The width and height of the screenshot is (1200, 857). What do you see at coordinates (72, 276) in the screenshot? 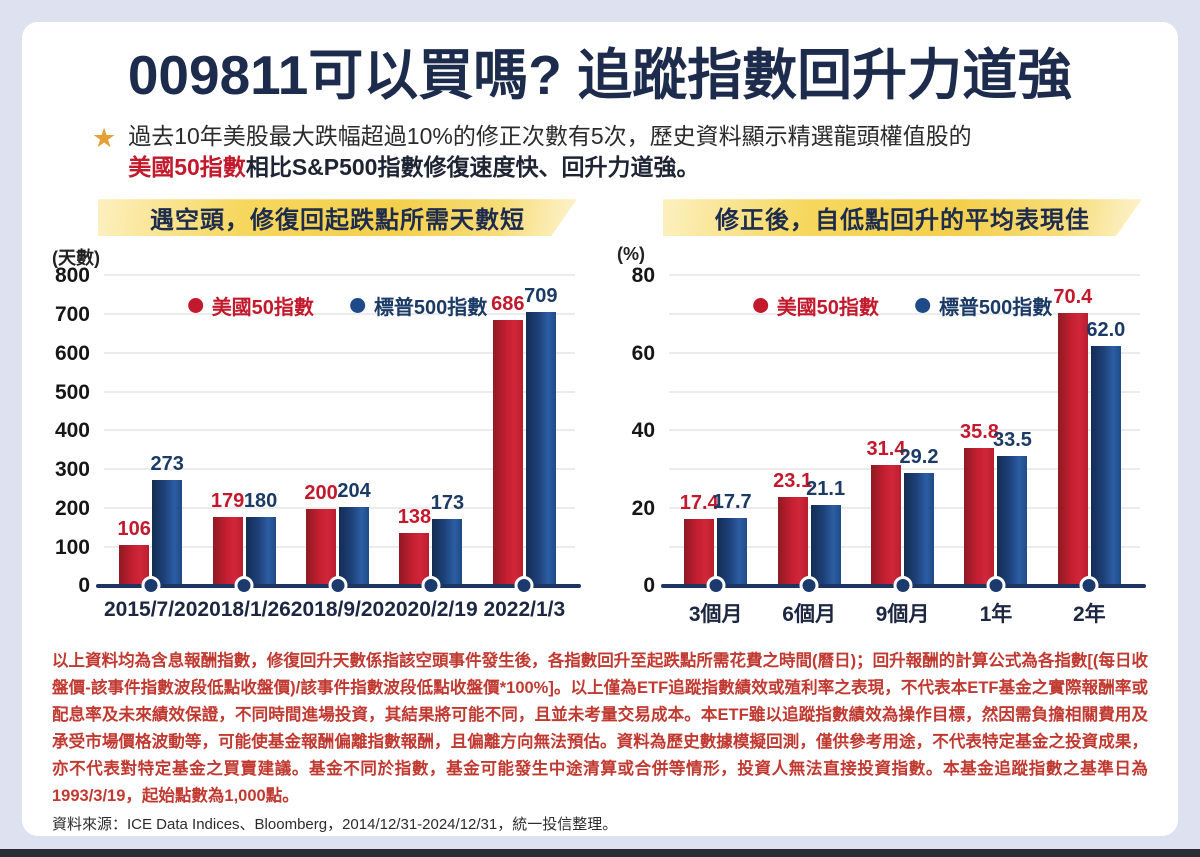
I see `y-tick-label: 800` at bounding box center [72, 276].